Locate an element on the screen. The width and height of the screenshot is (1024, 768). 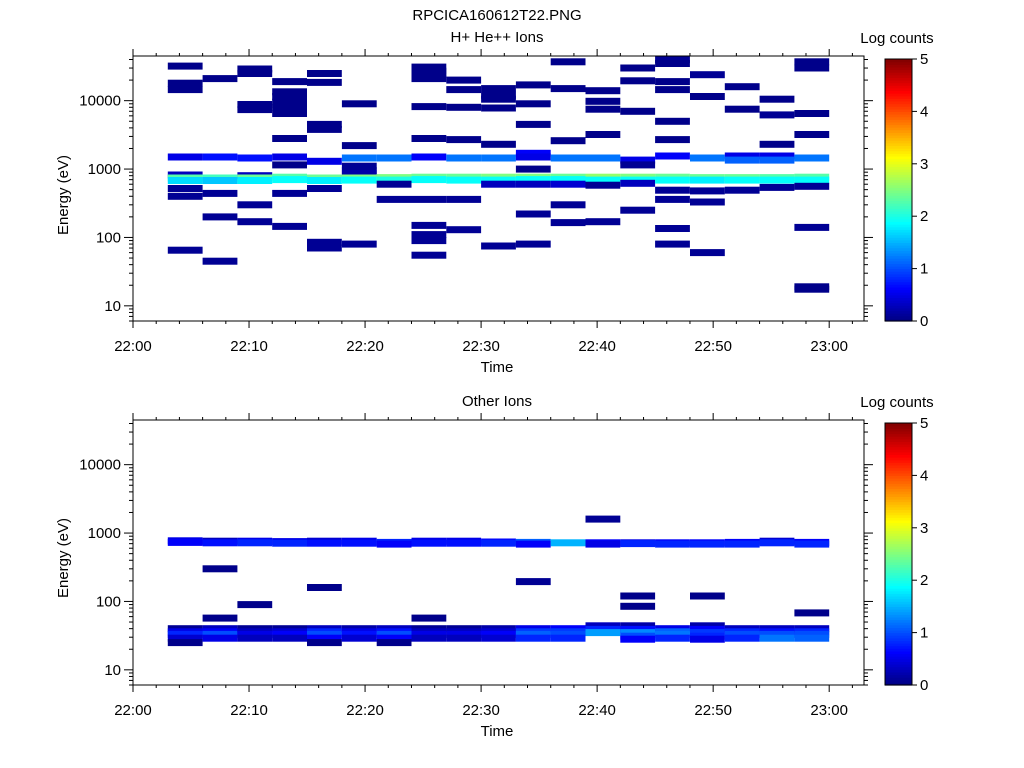
y-tick-label: 1000 is located at coordinates (104, 533).